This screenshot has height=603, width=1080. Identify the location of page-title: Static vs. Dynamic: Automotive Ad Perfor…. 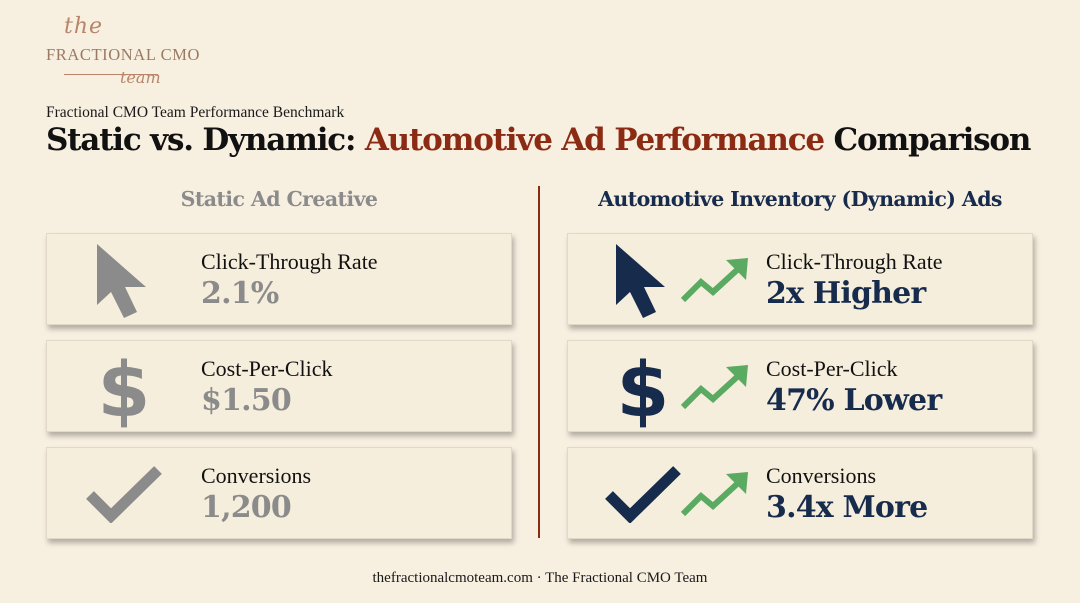
(539, 140).